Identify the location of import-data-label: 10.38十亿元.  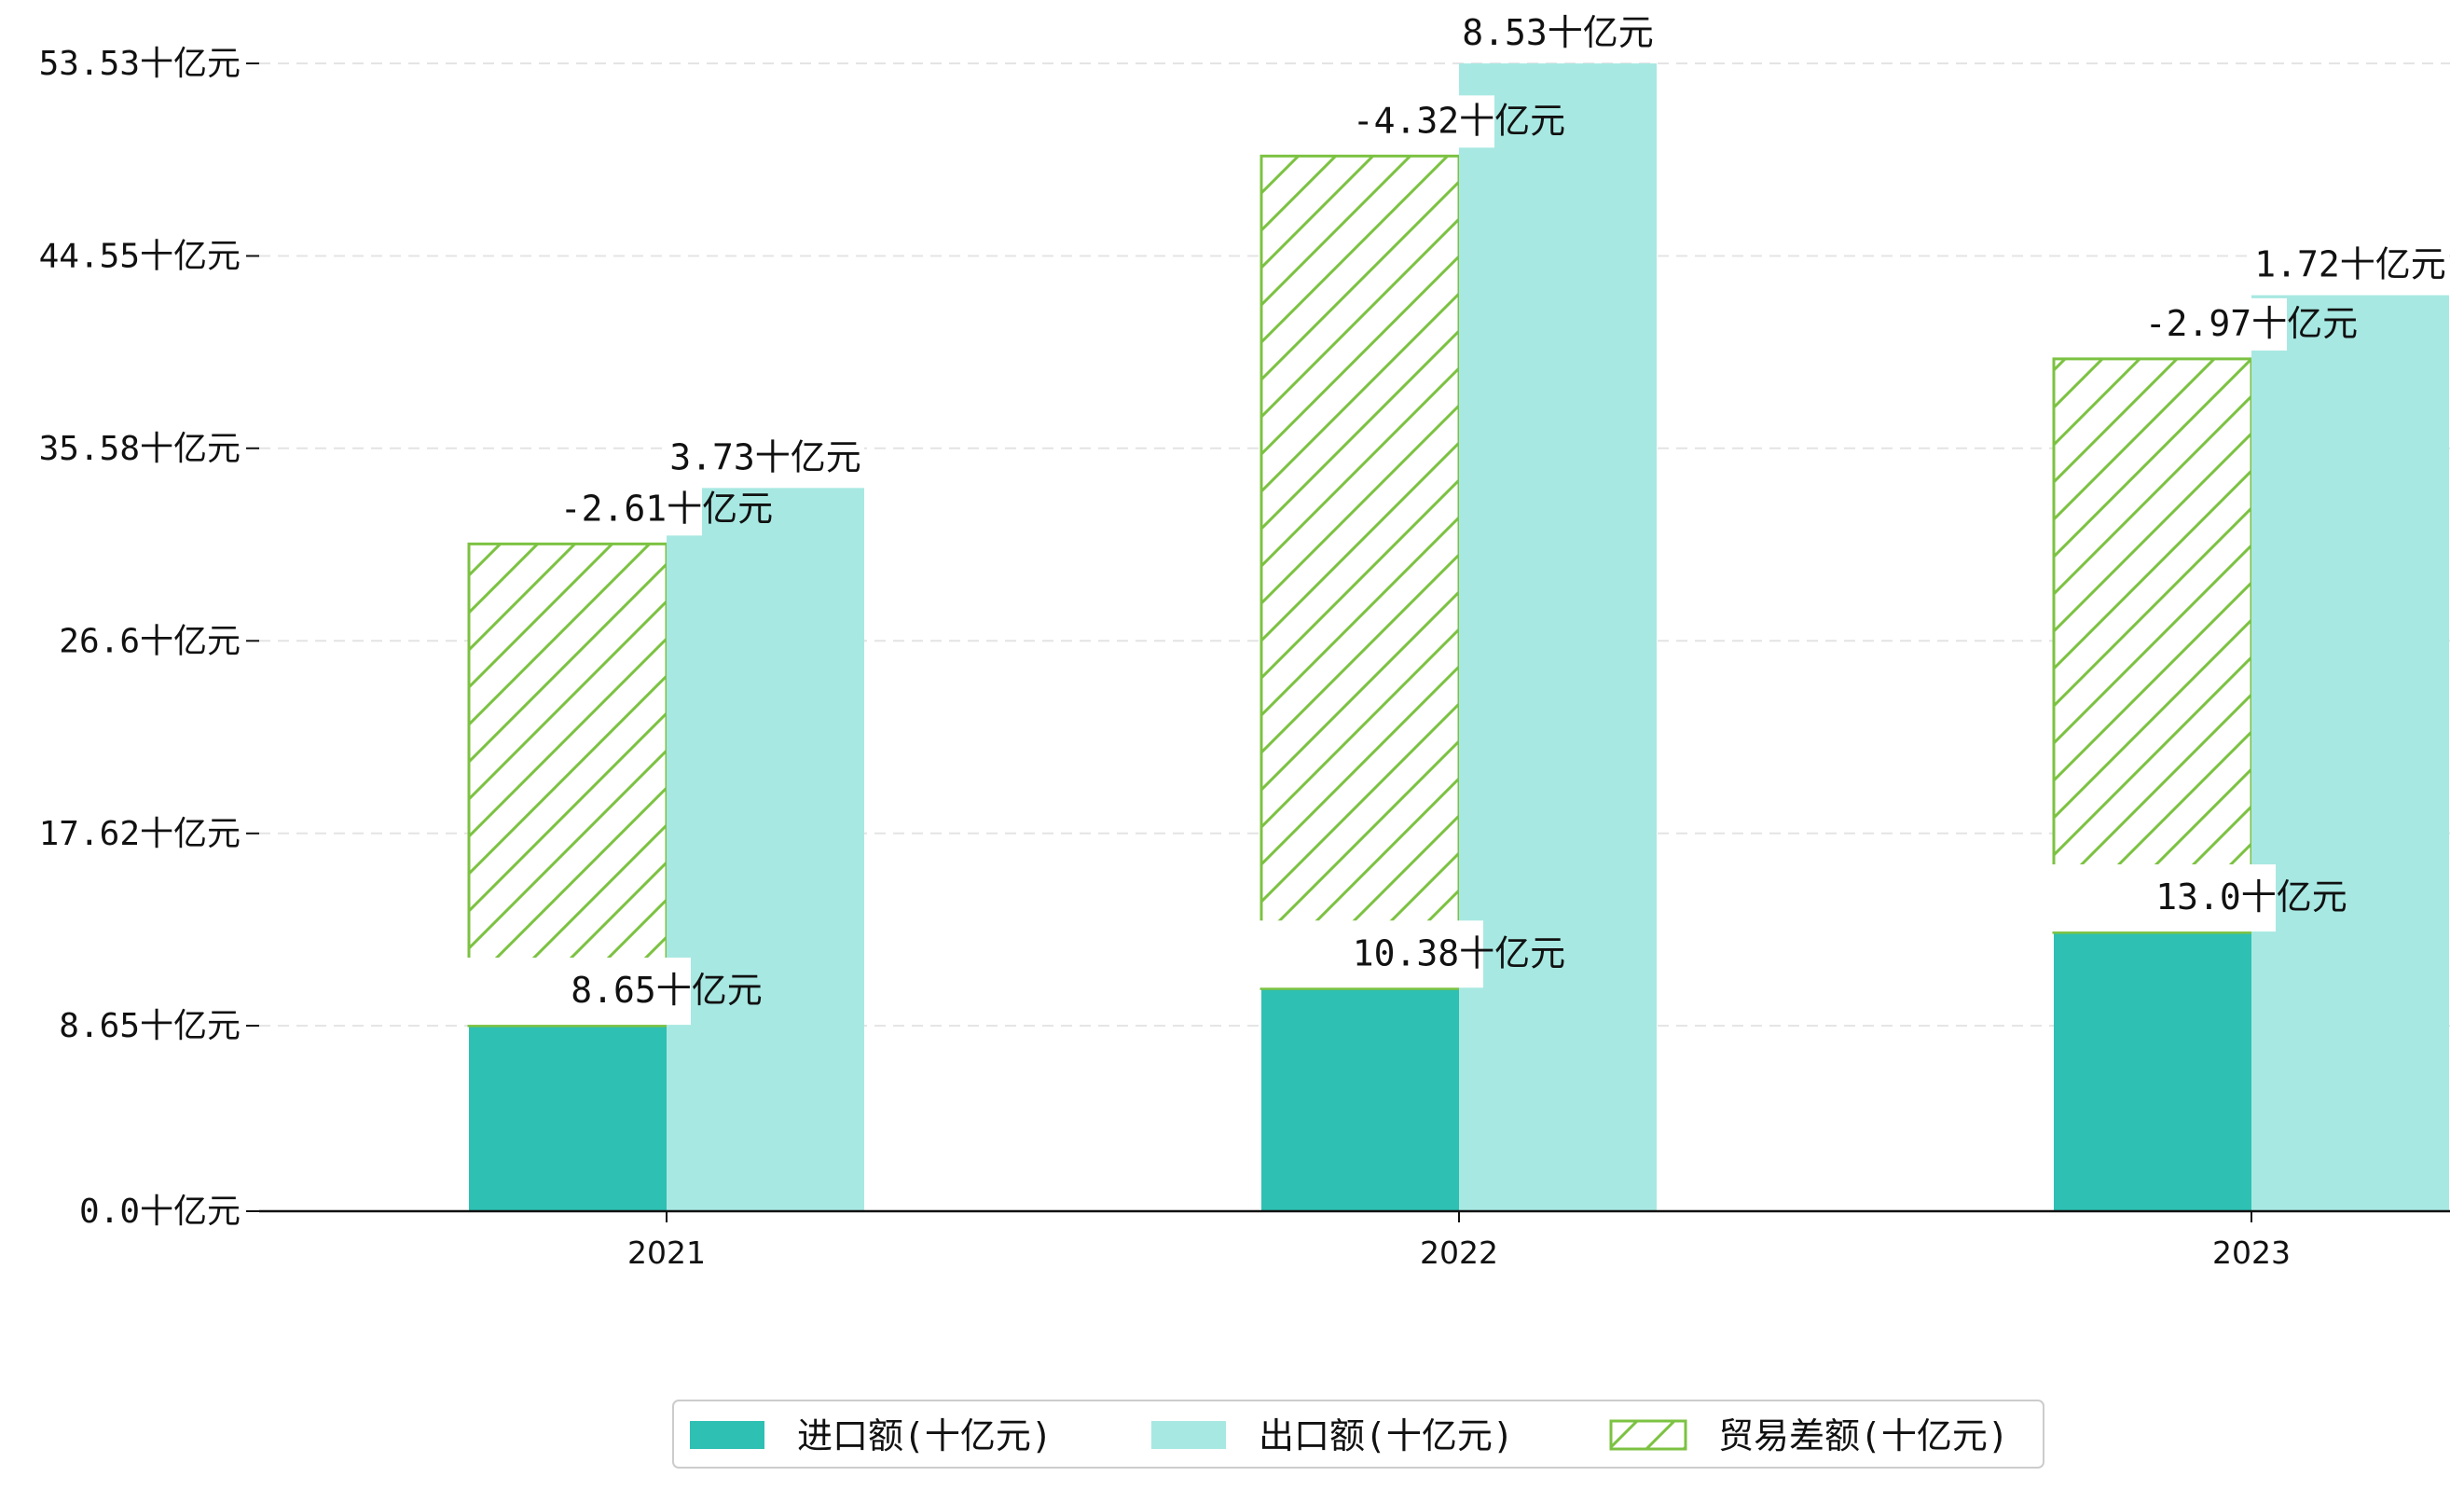
(1459, 952).